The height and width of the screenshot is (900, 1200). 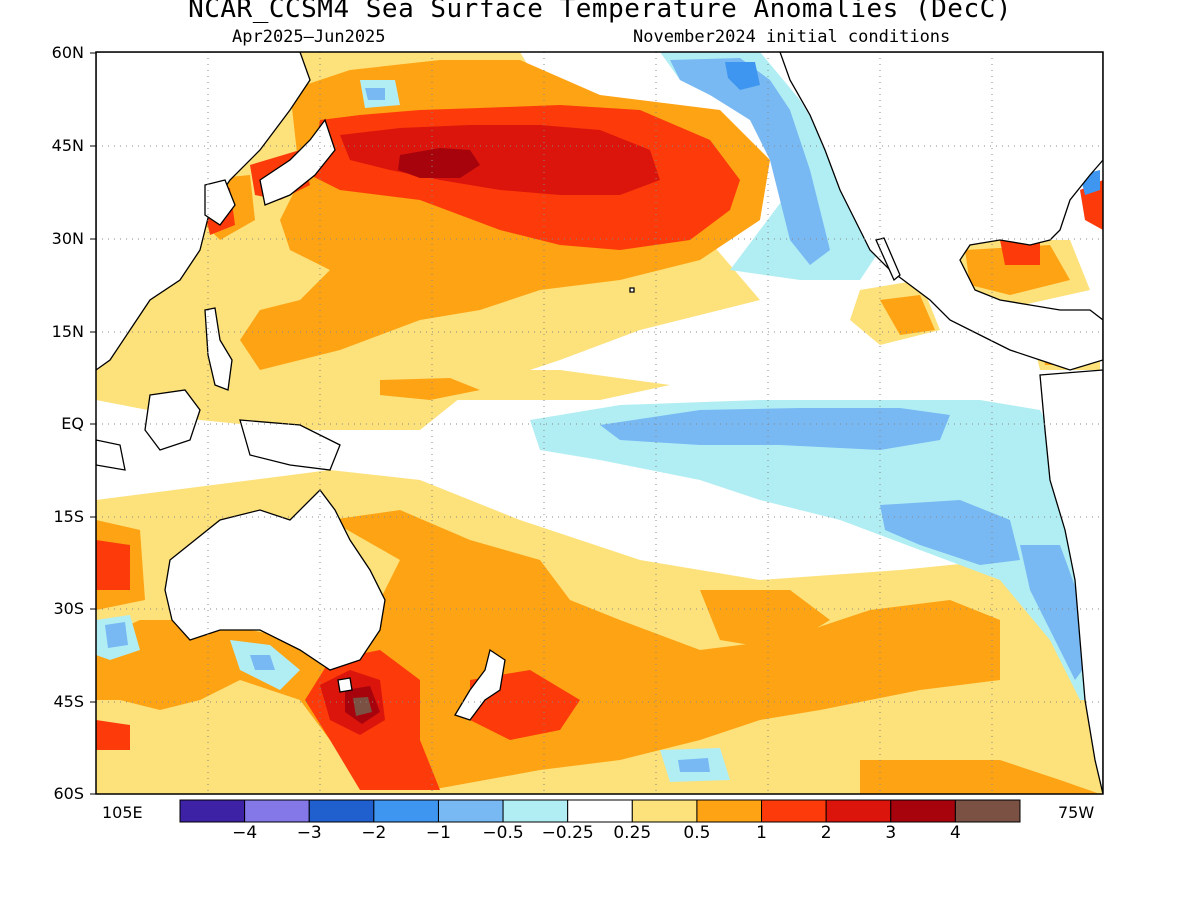 What do you see at coordinates (218, 349) in the screenshot?
I see `philippines` at bounding box center [218, 349].